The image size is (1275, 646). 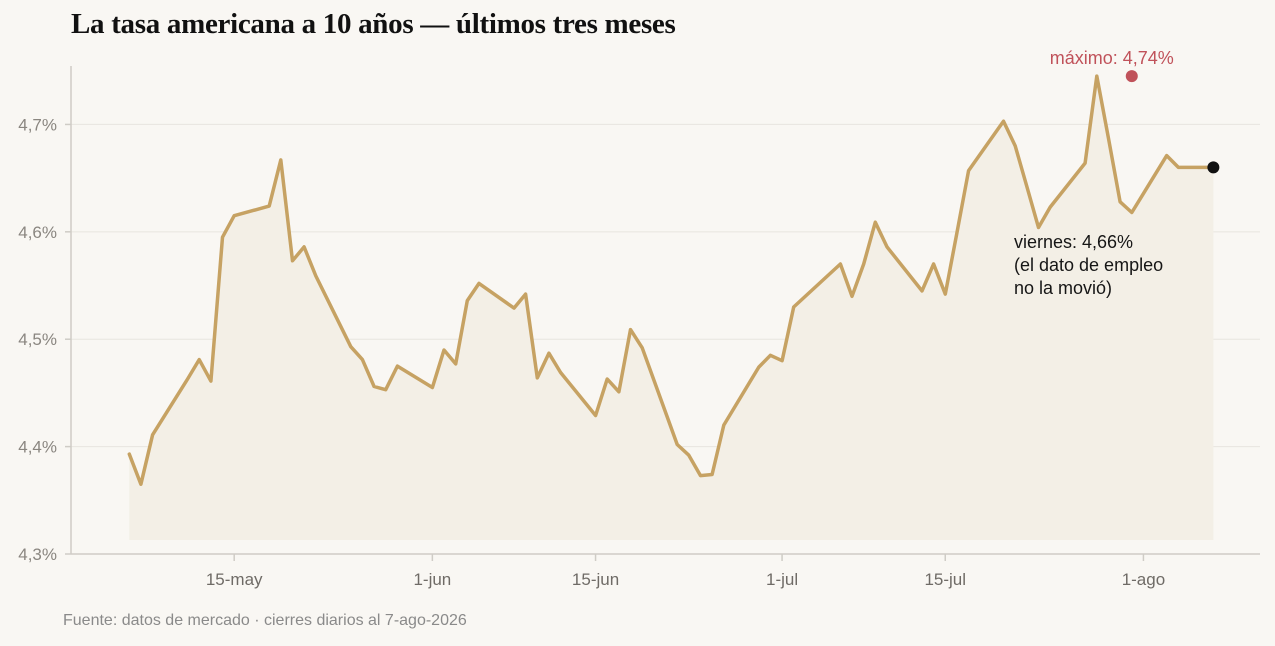 What do you see at coordinates (782, 579) in the screenshot?
I see `x-tick-label: 1-jul` at bounding box center [782, 579].